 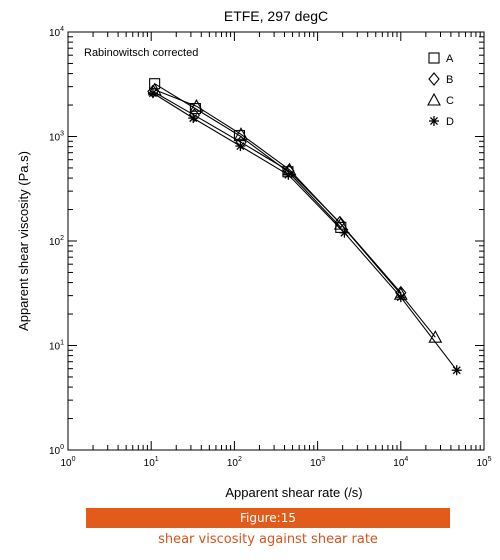 What do you see at coordinates (23, 241) in the screenshot?
I see `y-axis-label: Apparent shear viscosity (Pa.s)` at bounding box center [23, 241].